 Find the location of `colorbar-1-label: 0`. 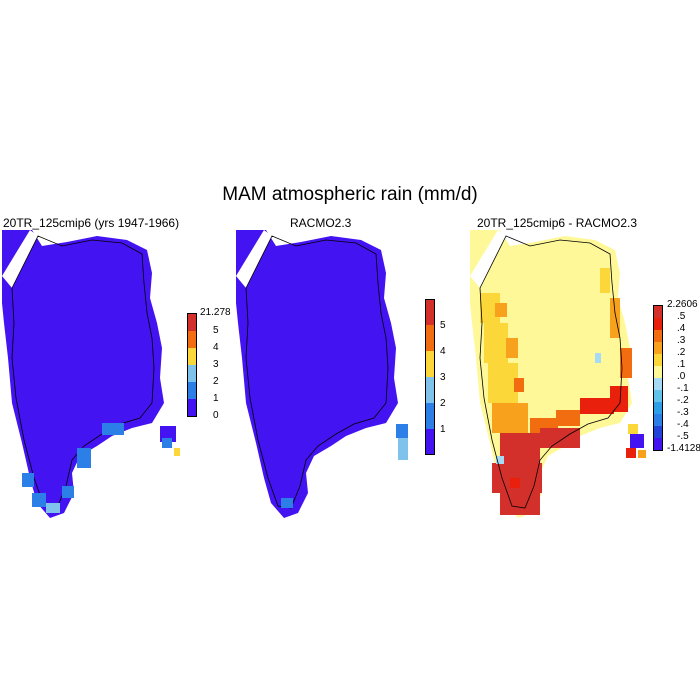

colorbar-1-label: 0 is located at coordinates (216, 415).